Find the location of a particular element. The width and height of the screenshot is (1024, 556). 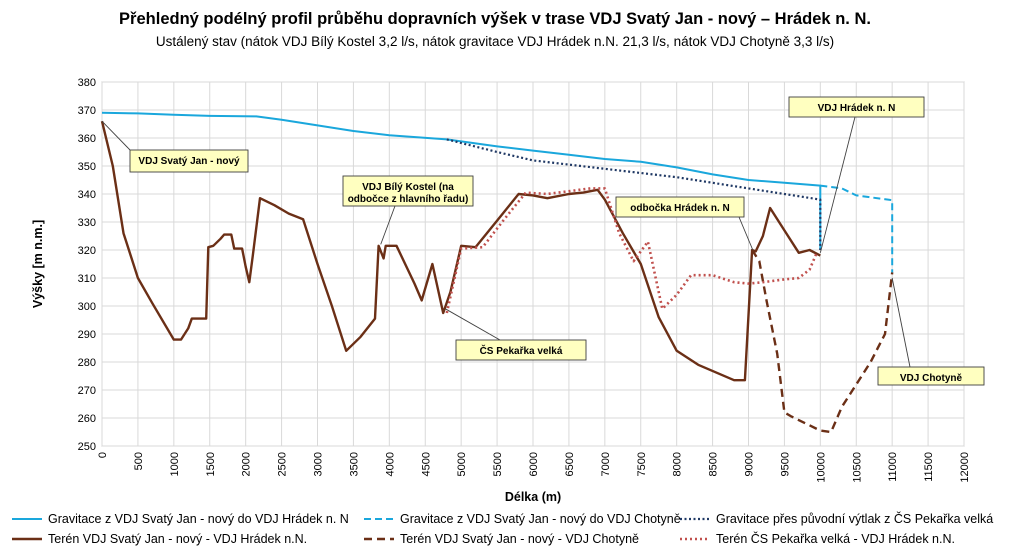

x-tick-label: 12000 is located at coordinates (965, 467).